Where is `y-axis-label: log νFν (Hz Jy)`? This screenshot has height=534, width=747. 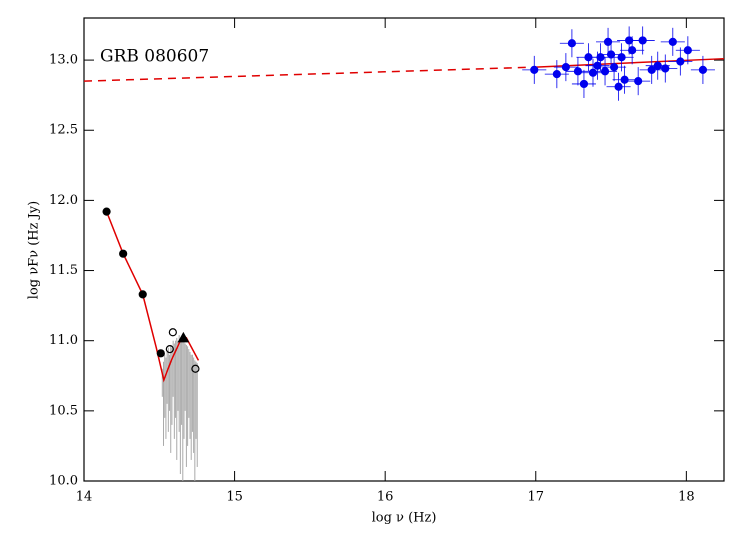
y-axis-label: log νFν (Hz Jy) is located at coordinates (34, 250).